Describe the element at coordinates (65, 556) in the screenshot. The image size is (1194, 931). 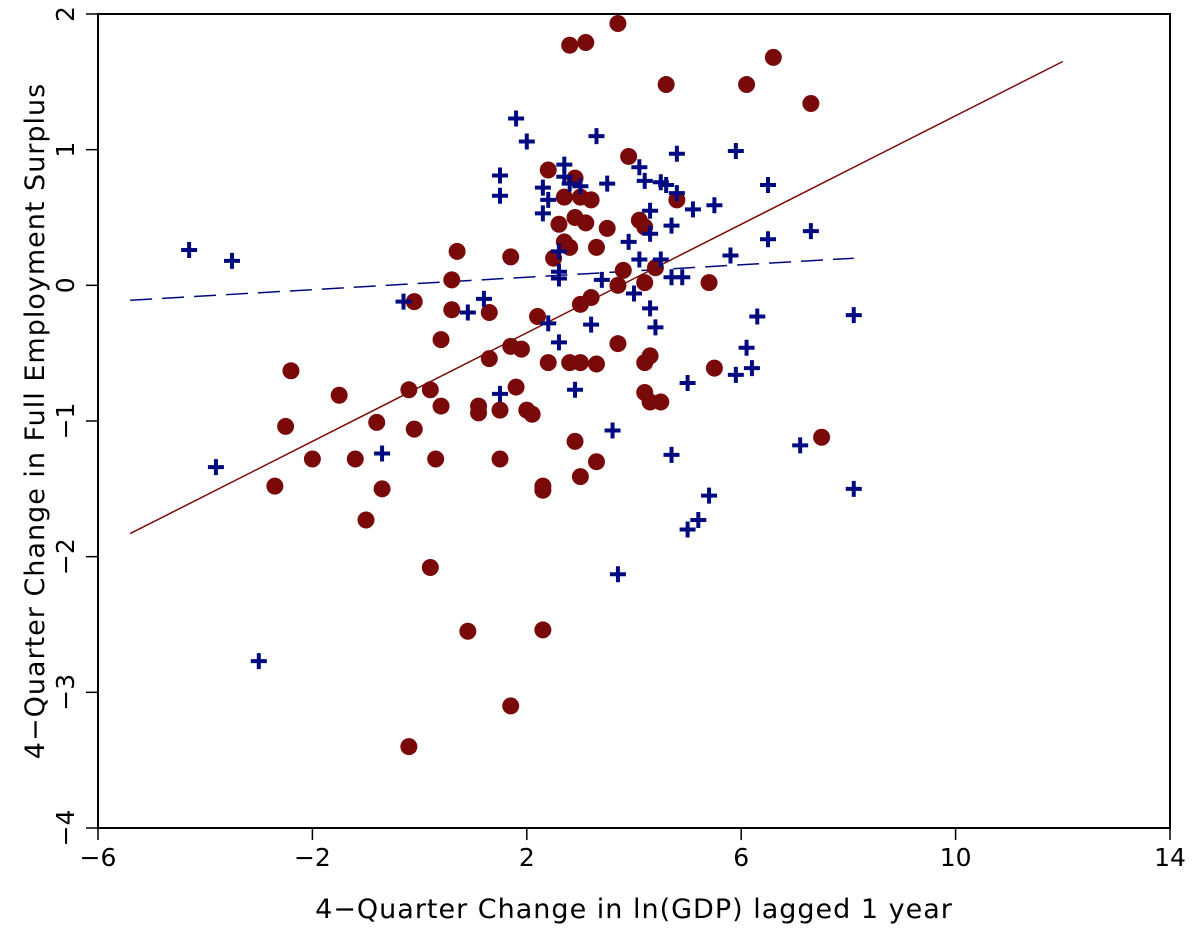
I see `y-tick-label: −2` at that location.